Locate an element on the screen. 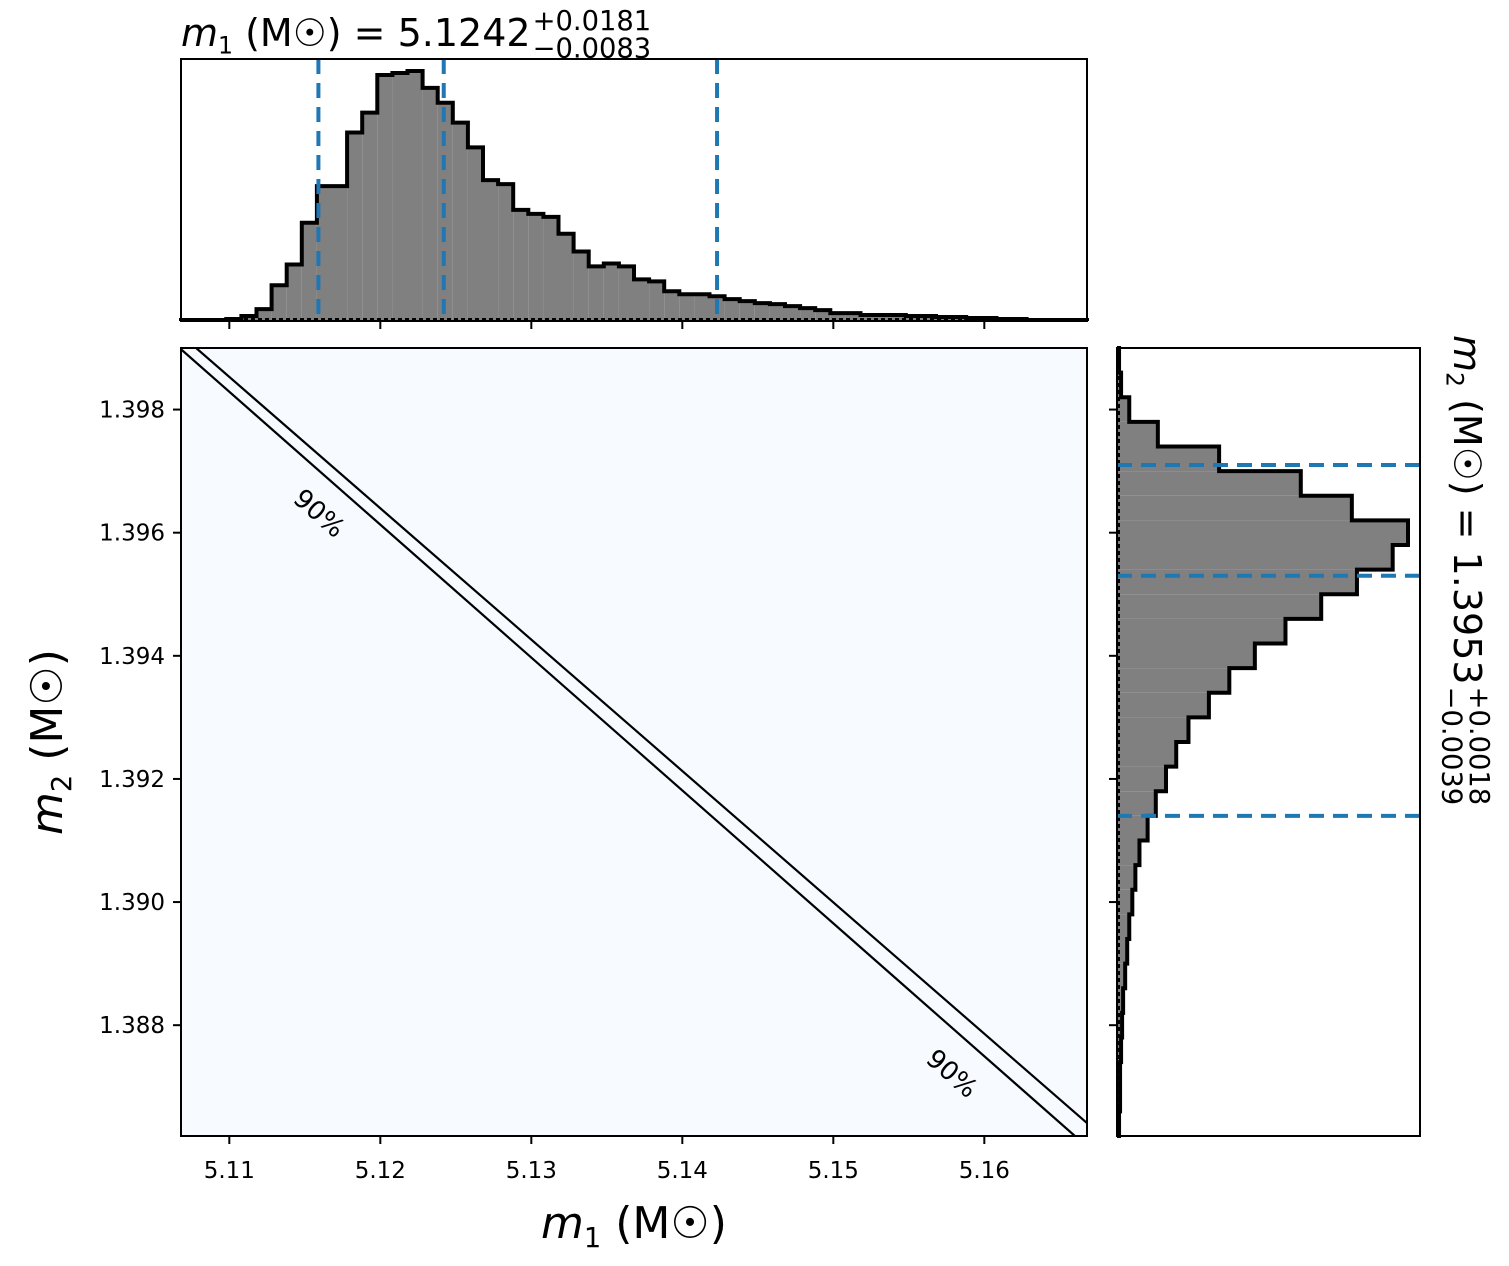 The height and width of the screenshot is (1266, 1509). y-tick-label: 1.390 is located at coordinates (132, 903).